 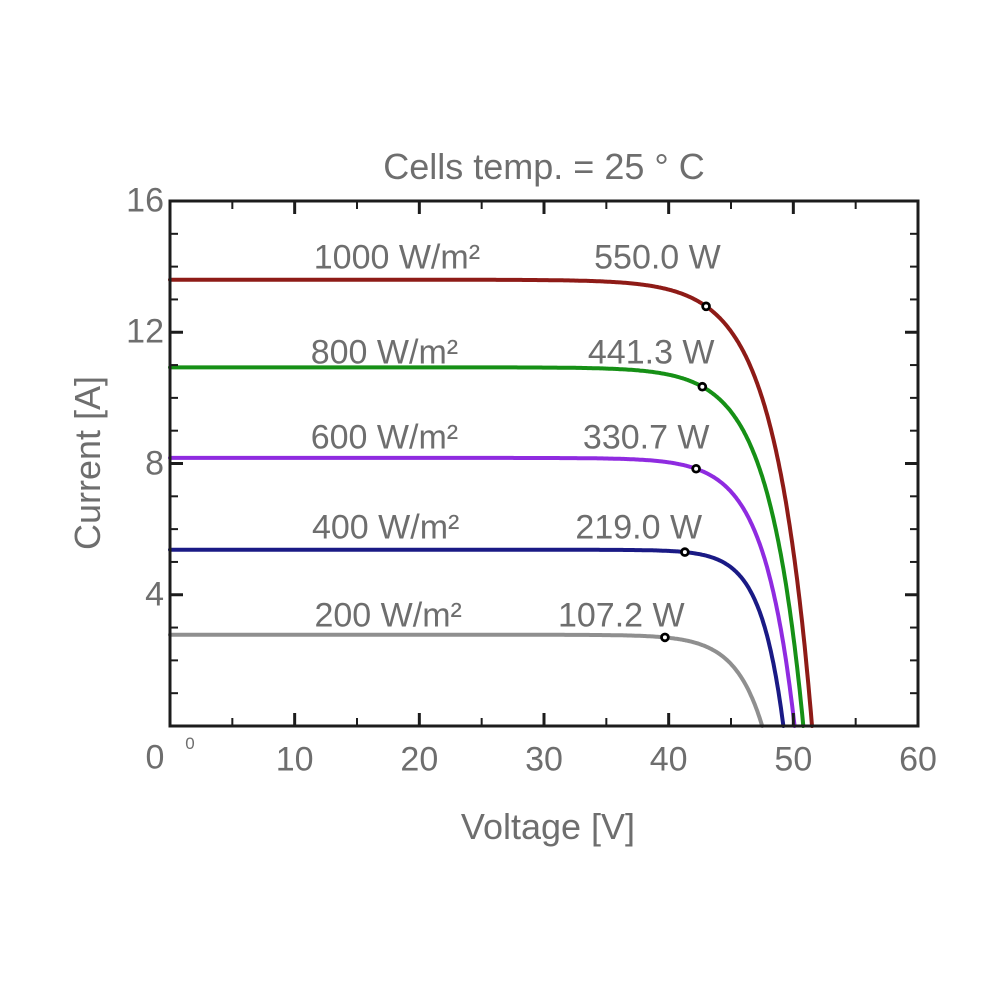 What do you see at coordinates (154, 463) in the screenshot?
I see `y-tick-label-8: 8` at bounding box center [154, 463].